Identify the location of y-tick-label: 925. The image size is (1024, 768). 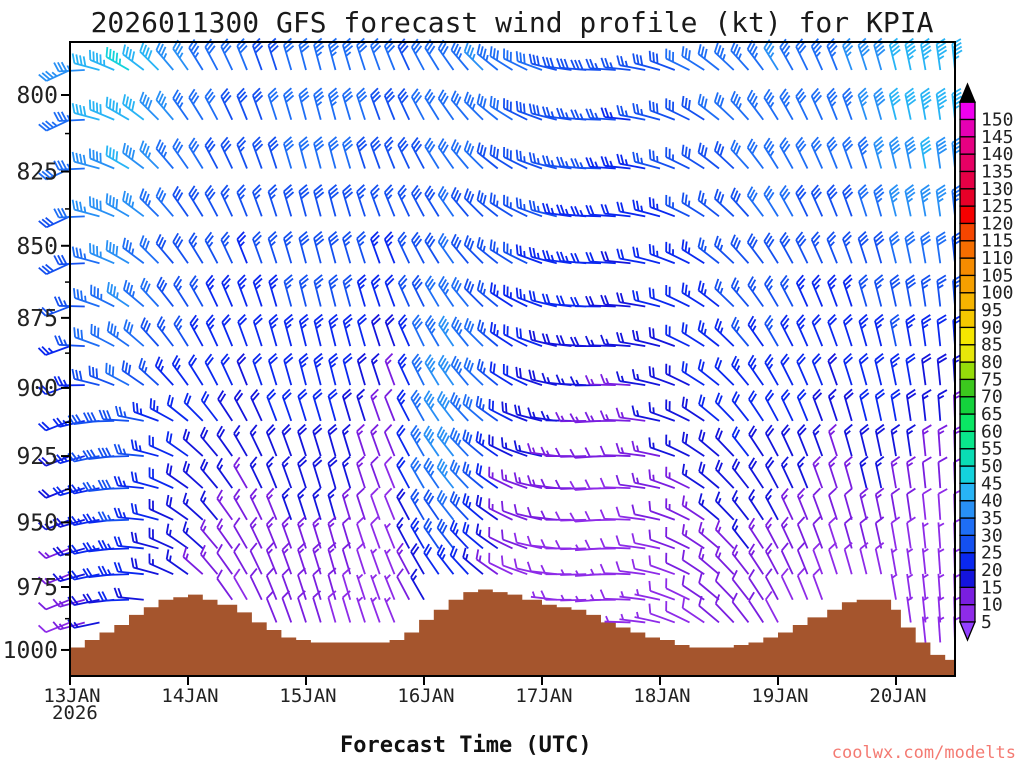
(37, 457).